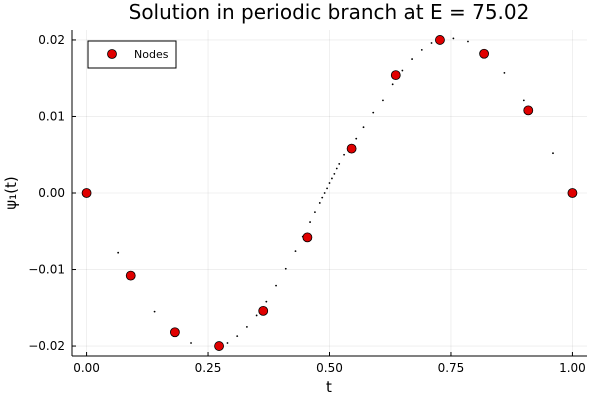 The height and width of the screenshot is (400, 600). What do you see at coordinates (329, 368) in the screenshot?
I see `x-tick-label: 0.50` at bounding box center [329, 368].